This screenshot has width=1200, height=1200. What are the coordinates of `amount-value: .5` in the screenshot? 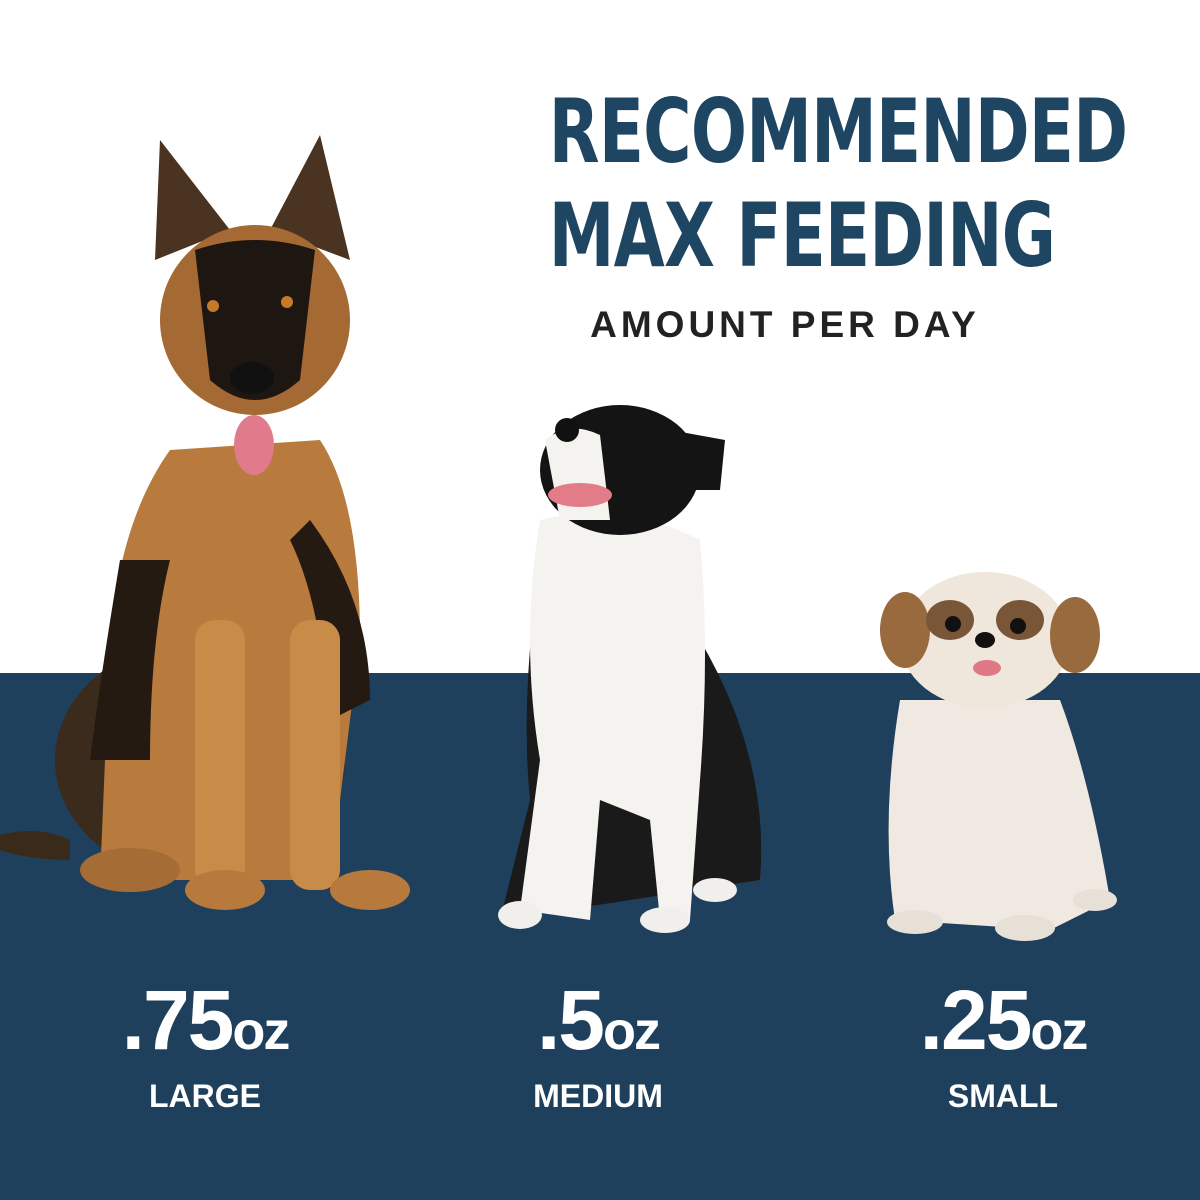 It's located at (570, 1020).